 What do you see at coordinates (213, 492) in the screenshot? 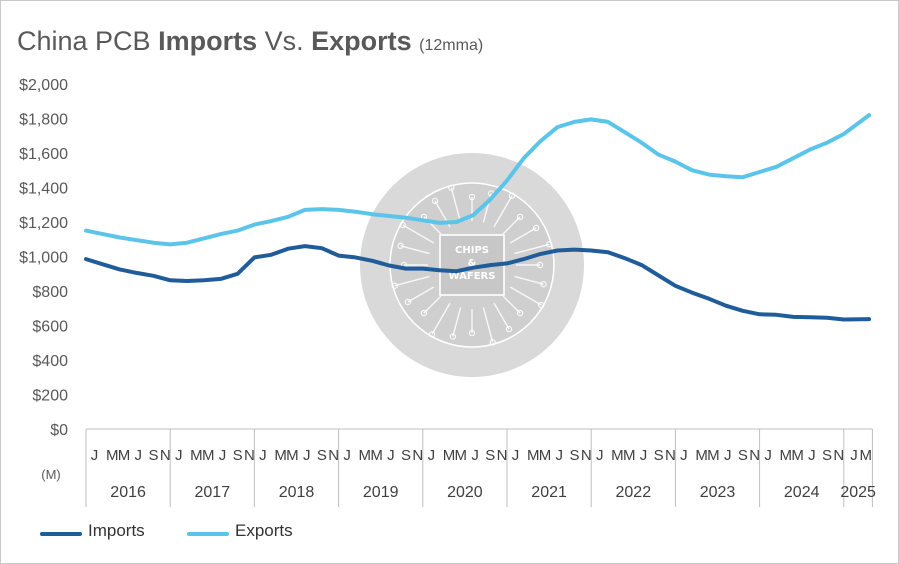
I see `year-label: 2017` at bounding box center [213, 492].